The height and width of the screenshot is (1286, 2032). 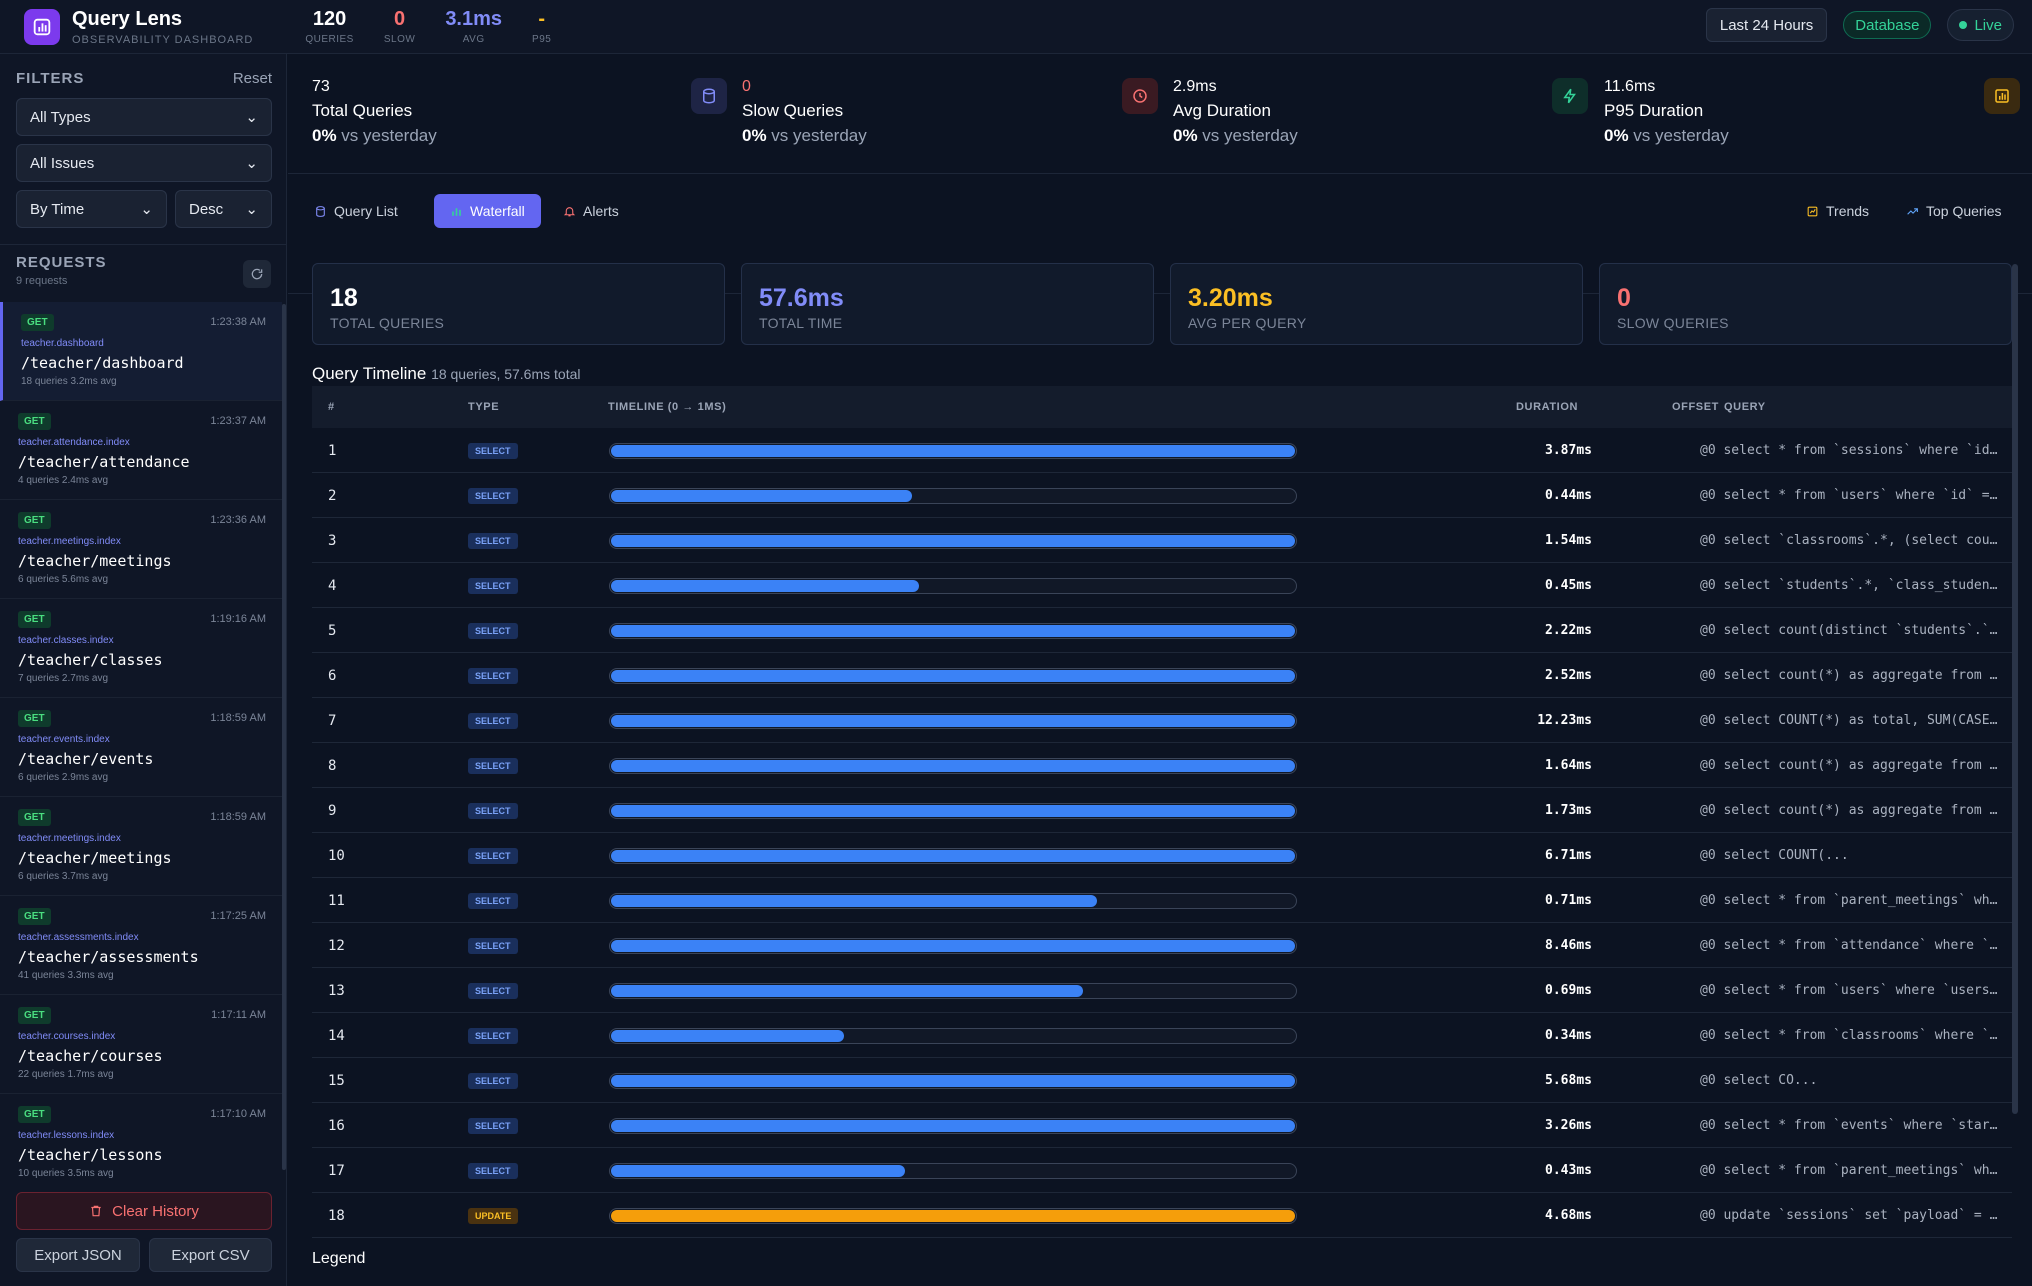 What do you see at coordinates (144, 163) in the screenshot?
I see `issue-select: All Issues ⌄` at bounding box center [144, 163].